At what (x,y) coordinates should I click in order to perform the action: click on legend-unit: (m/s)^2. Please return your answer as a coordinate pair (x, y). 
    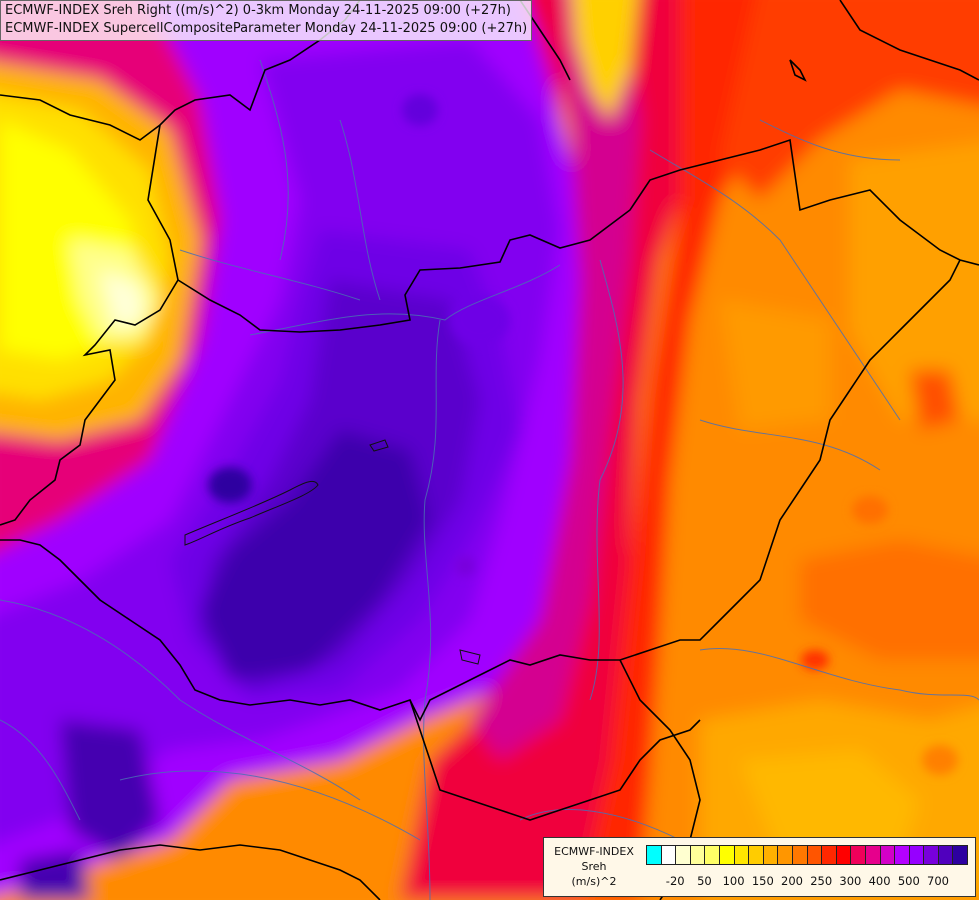
    Looking at the image, I should click on (594, 881).